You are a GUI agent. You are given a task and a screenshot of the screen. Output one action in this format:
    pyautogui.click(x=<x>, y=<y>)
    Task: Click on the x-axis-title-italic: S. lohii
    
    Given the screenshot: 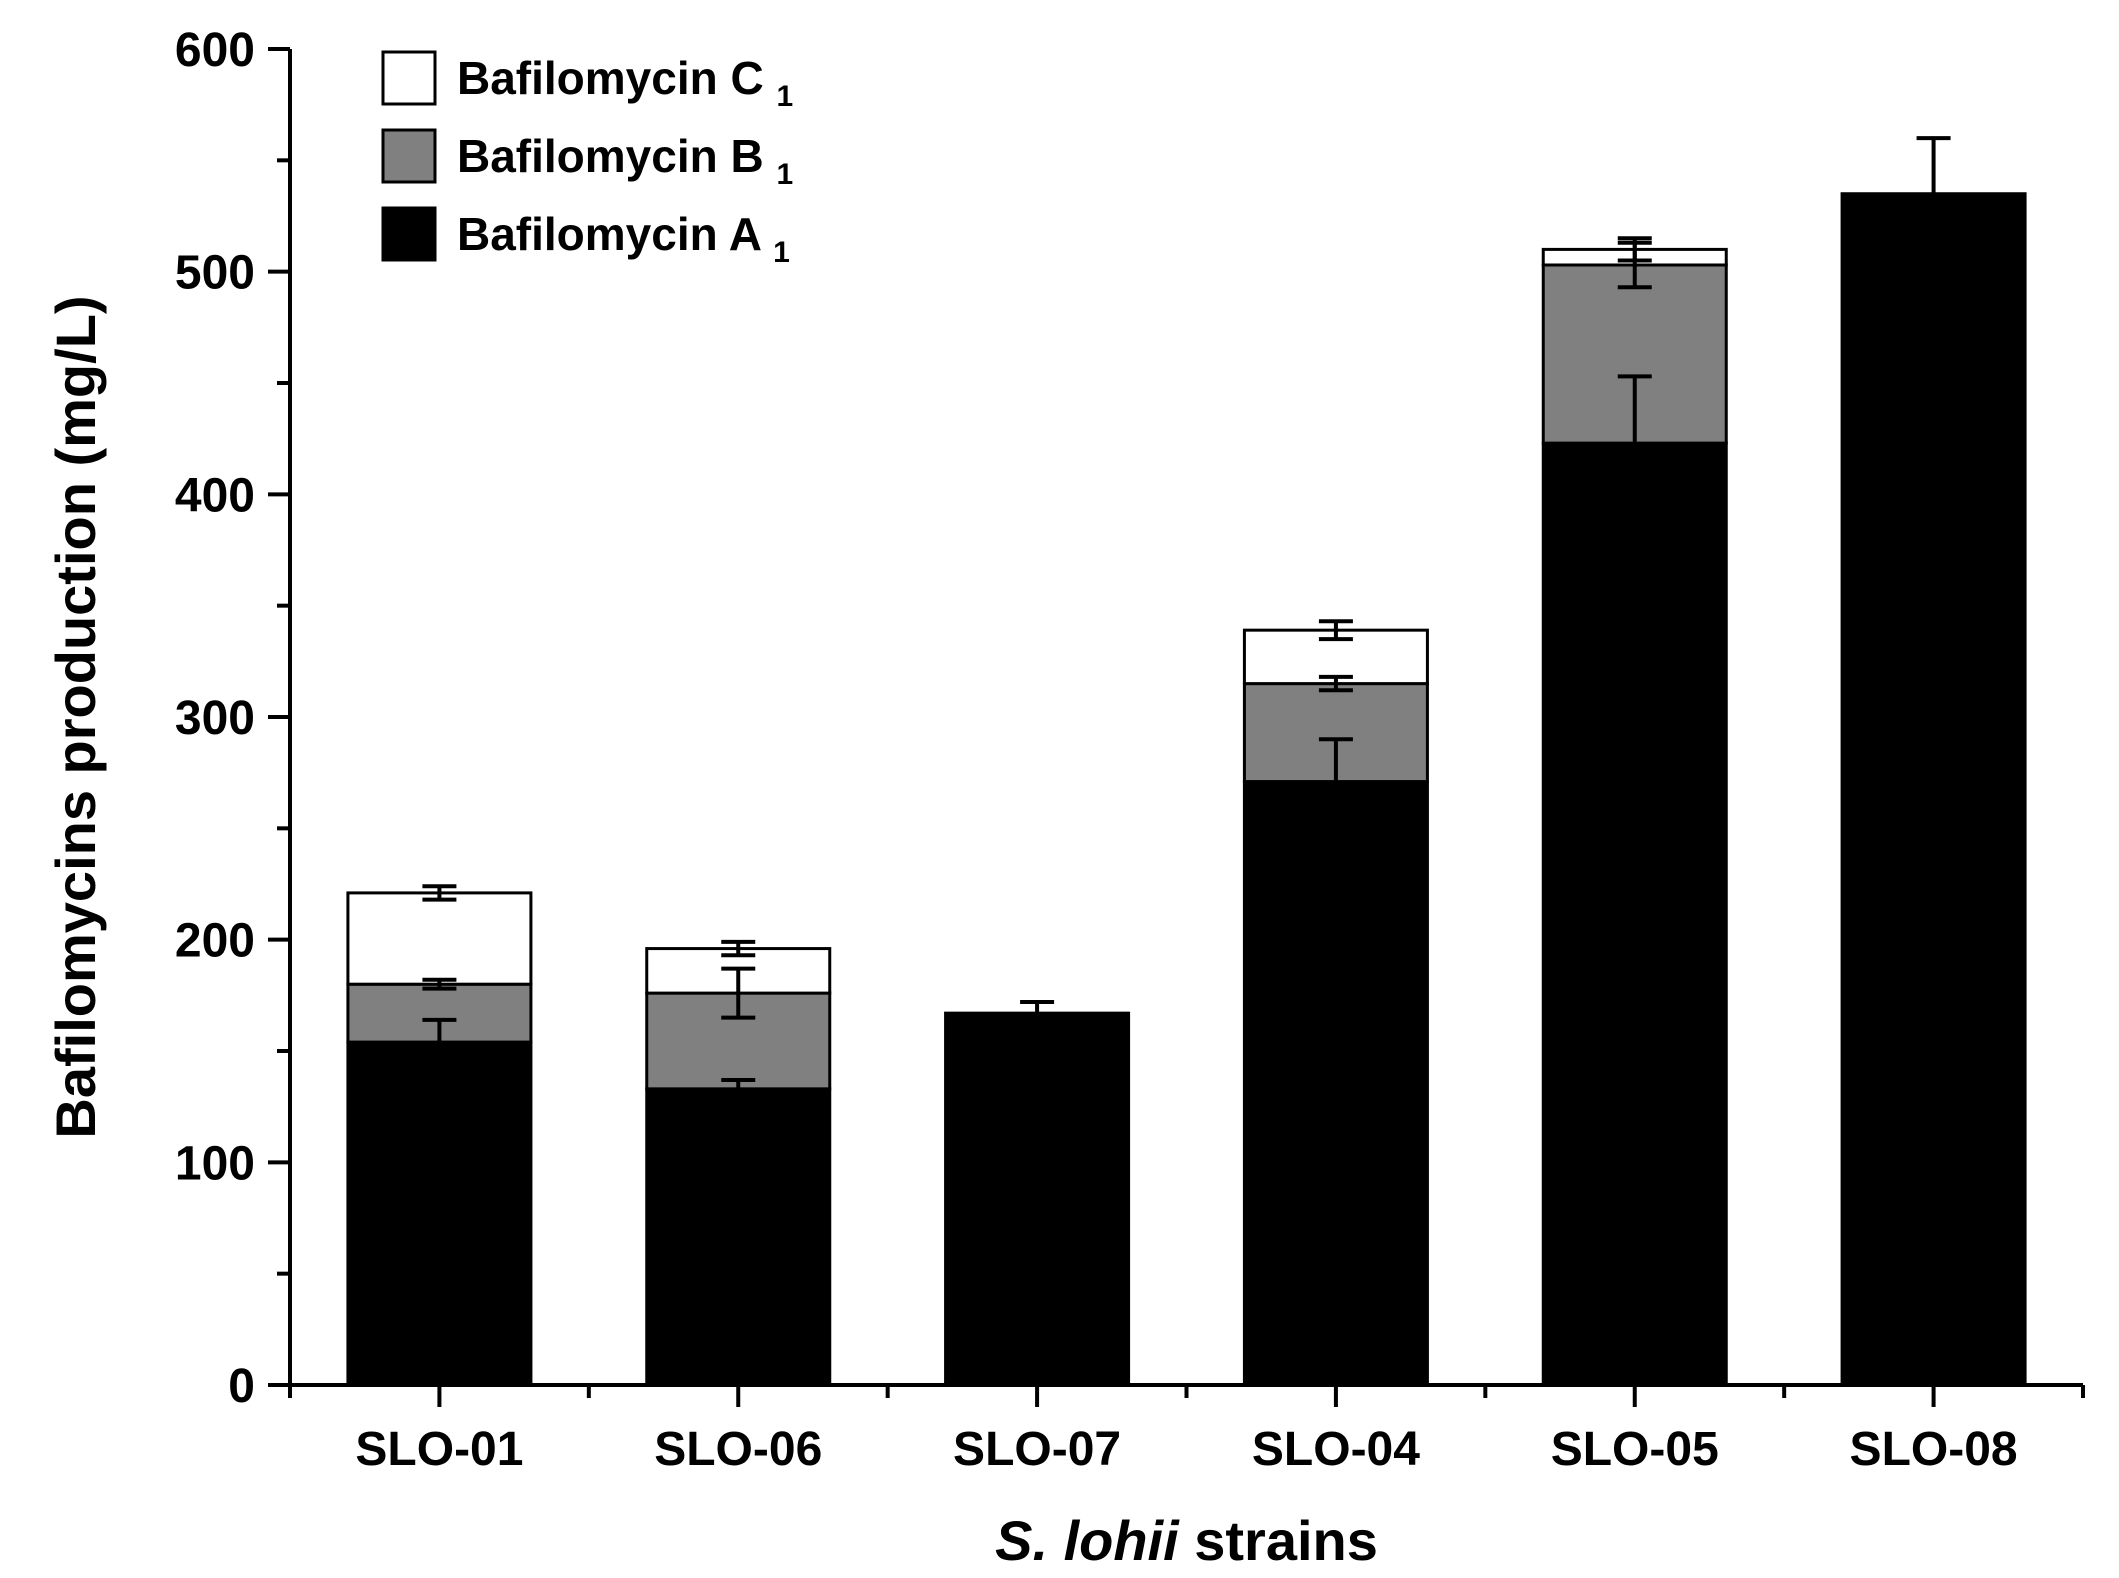 What is the action you would take?
    pyautogui.click(x=1087, y=1540)
    